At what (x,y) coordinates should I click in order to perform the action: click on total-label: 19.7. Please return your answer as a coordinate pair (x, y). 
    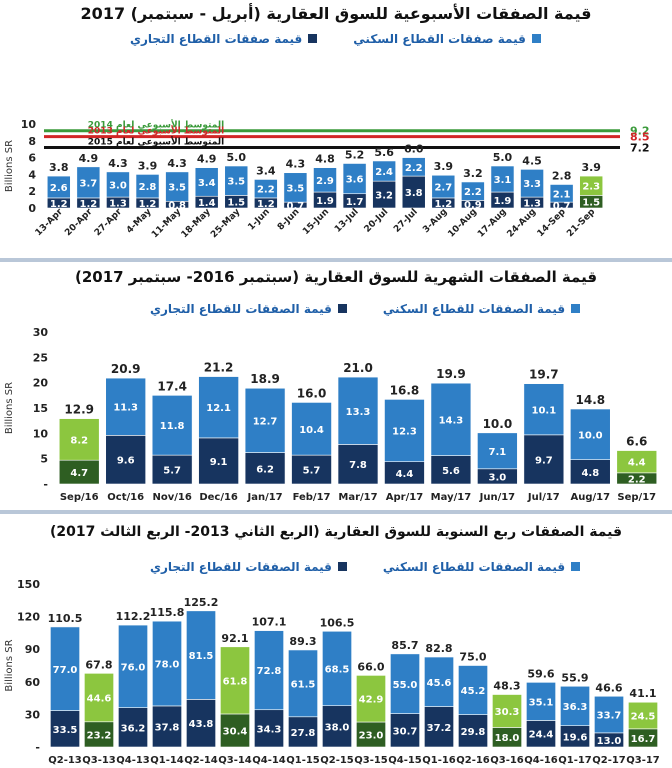
    Looking at the image, I should click on (544, 375).